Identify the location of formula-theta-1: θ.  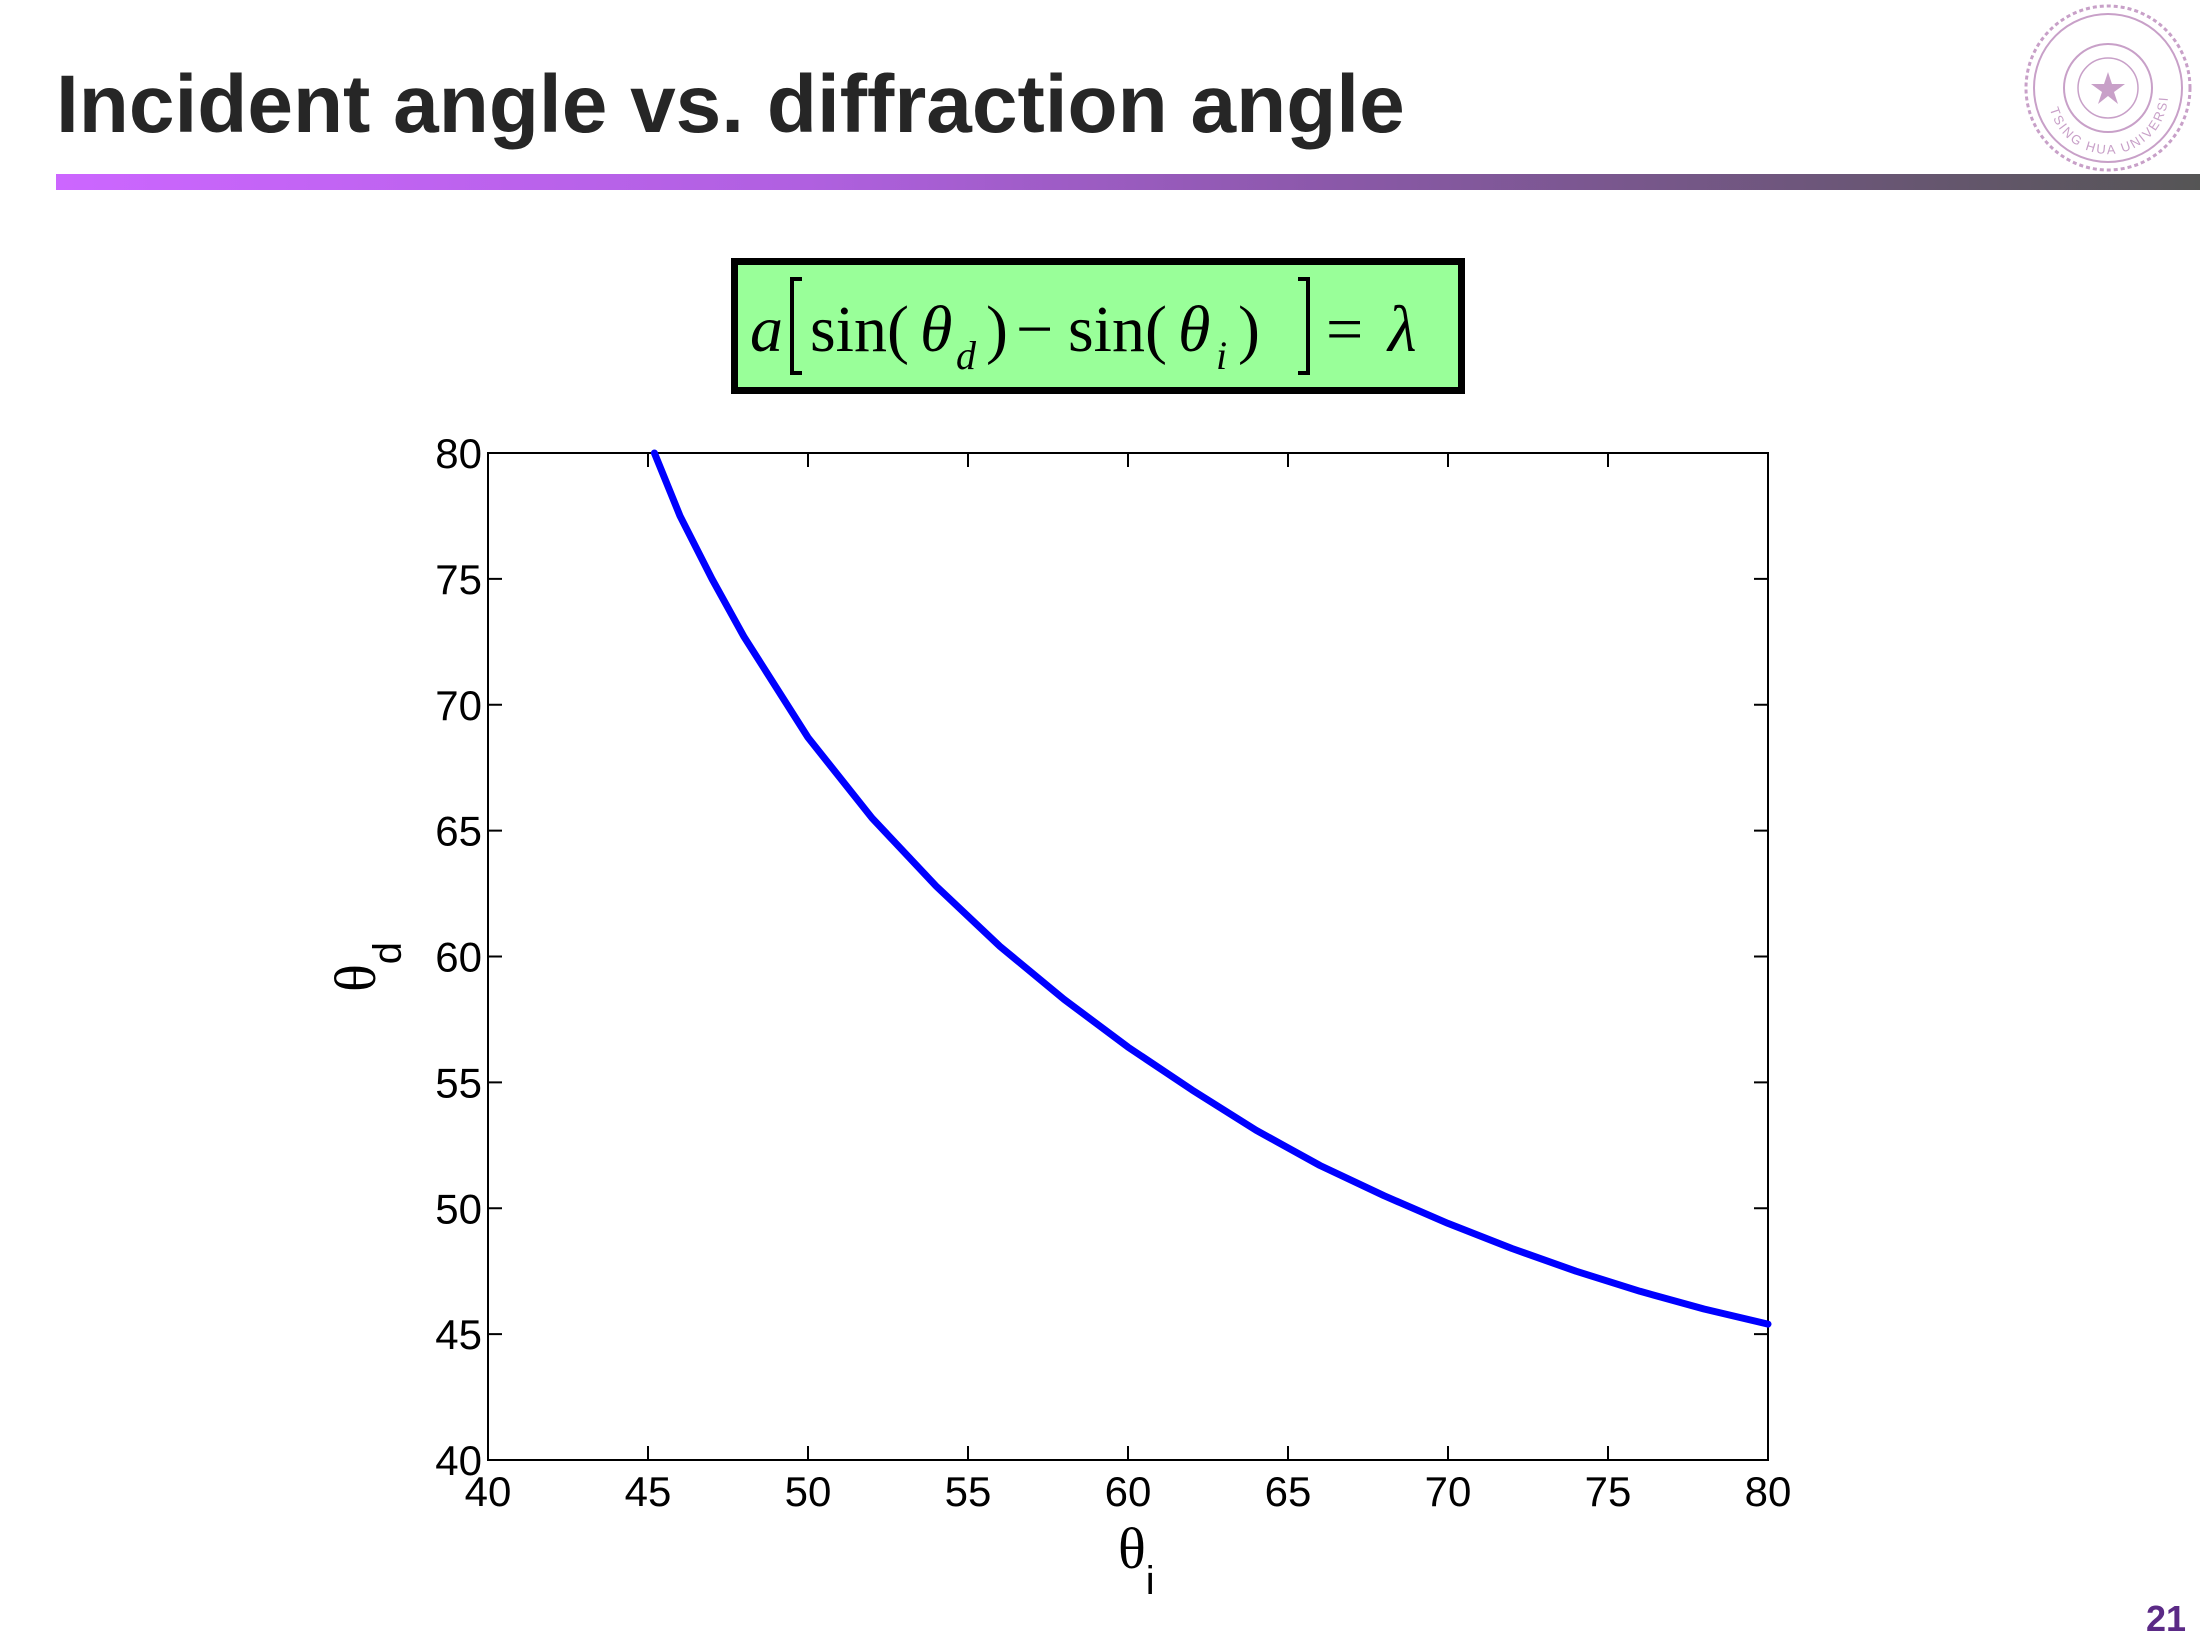
(936, 329).